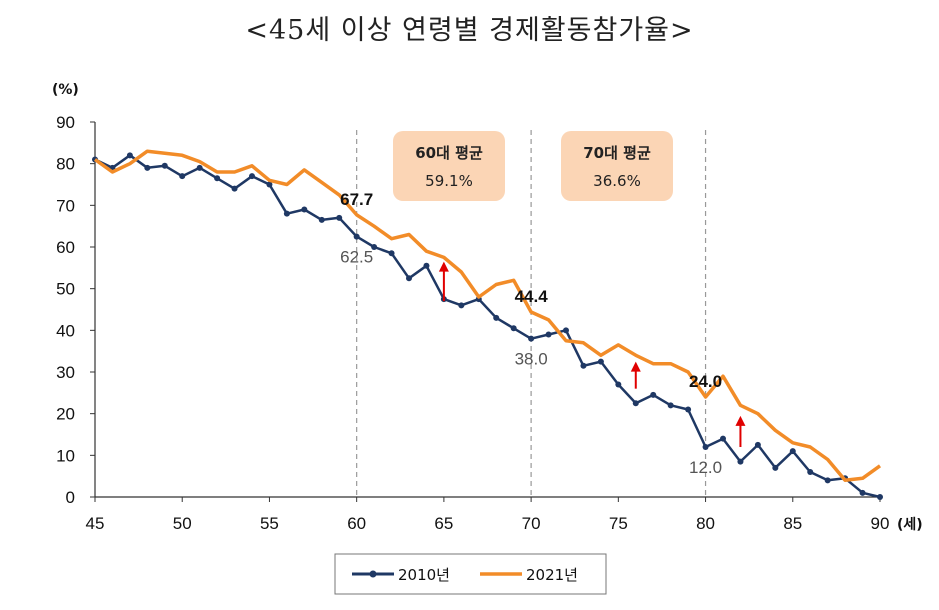 The image size is (939, 610). Describe the element at coordinates (449, 153) in the screenshot. I see `avg-box-60s-title: 60대 평균` at that location.